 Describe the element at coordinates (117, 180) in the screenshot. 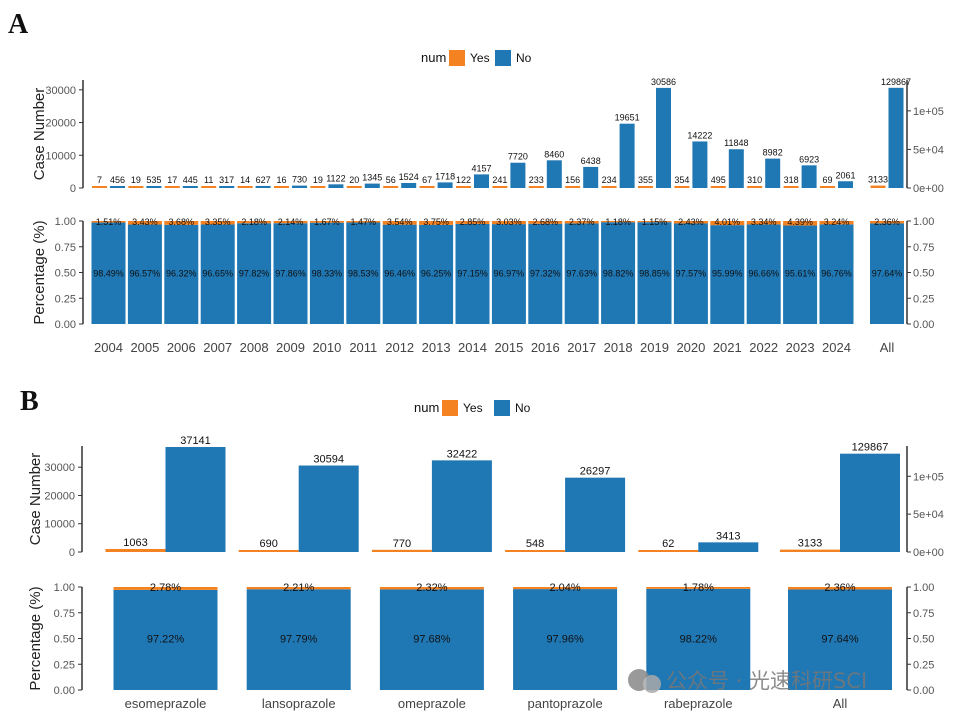

I see `data-label-no: 456` at that location.